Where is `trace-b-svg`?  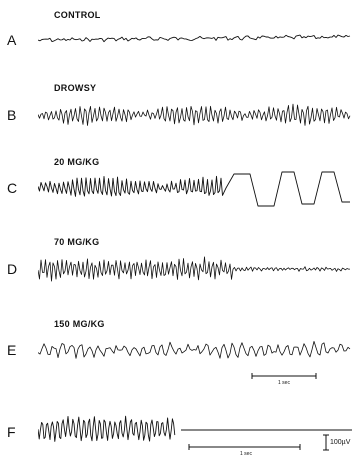 trace-b-svg is located at coordinates (194, 114).